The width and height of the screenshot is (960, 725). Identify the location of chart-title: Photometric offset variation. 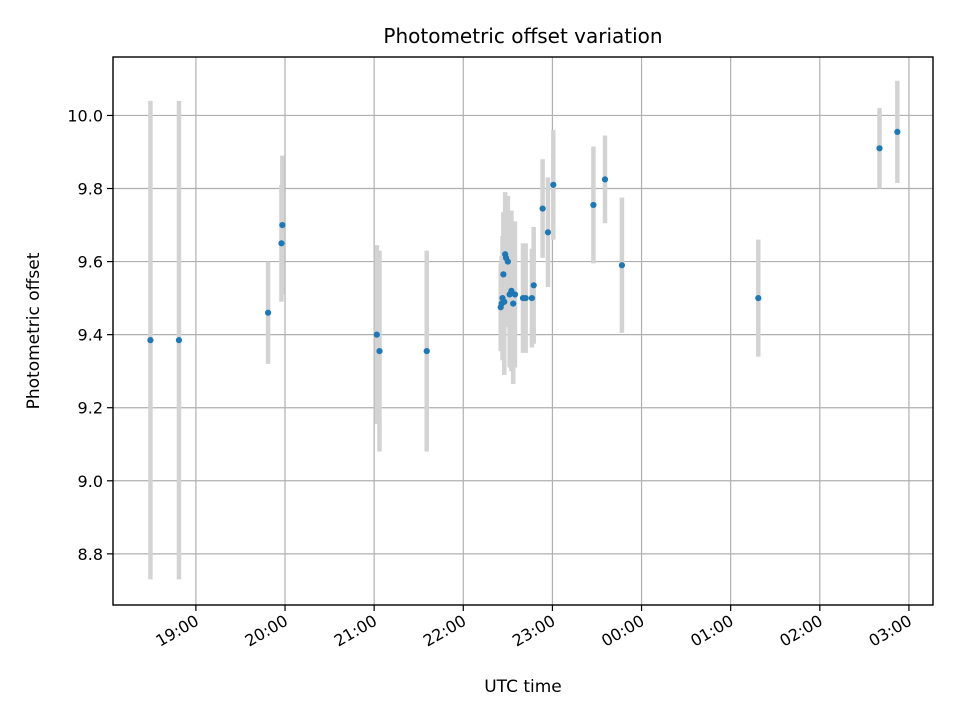
(522, 36).